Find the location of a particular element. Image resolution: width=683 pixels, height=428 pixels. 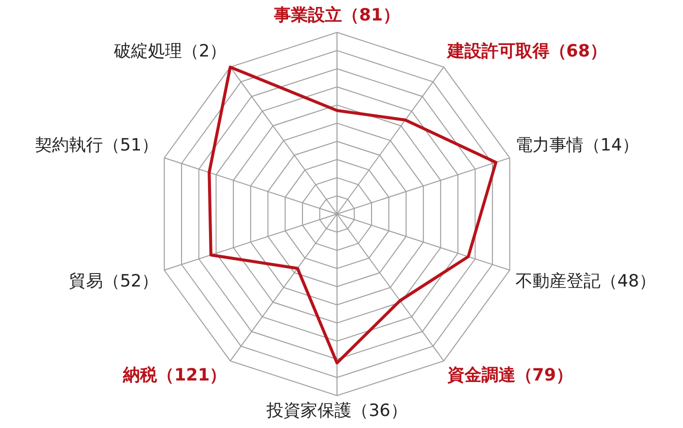

spoke-label: 建設許可取得（68） is located at coordinates (526, 51).